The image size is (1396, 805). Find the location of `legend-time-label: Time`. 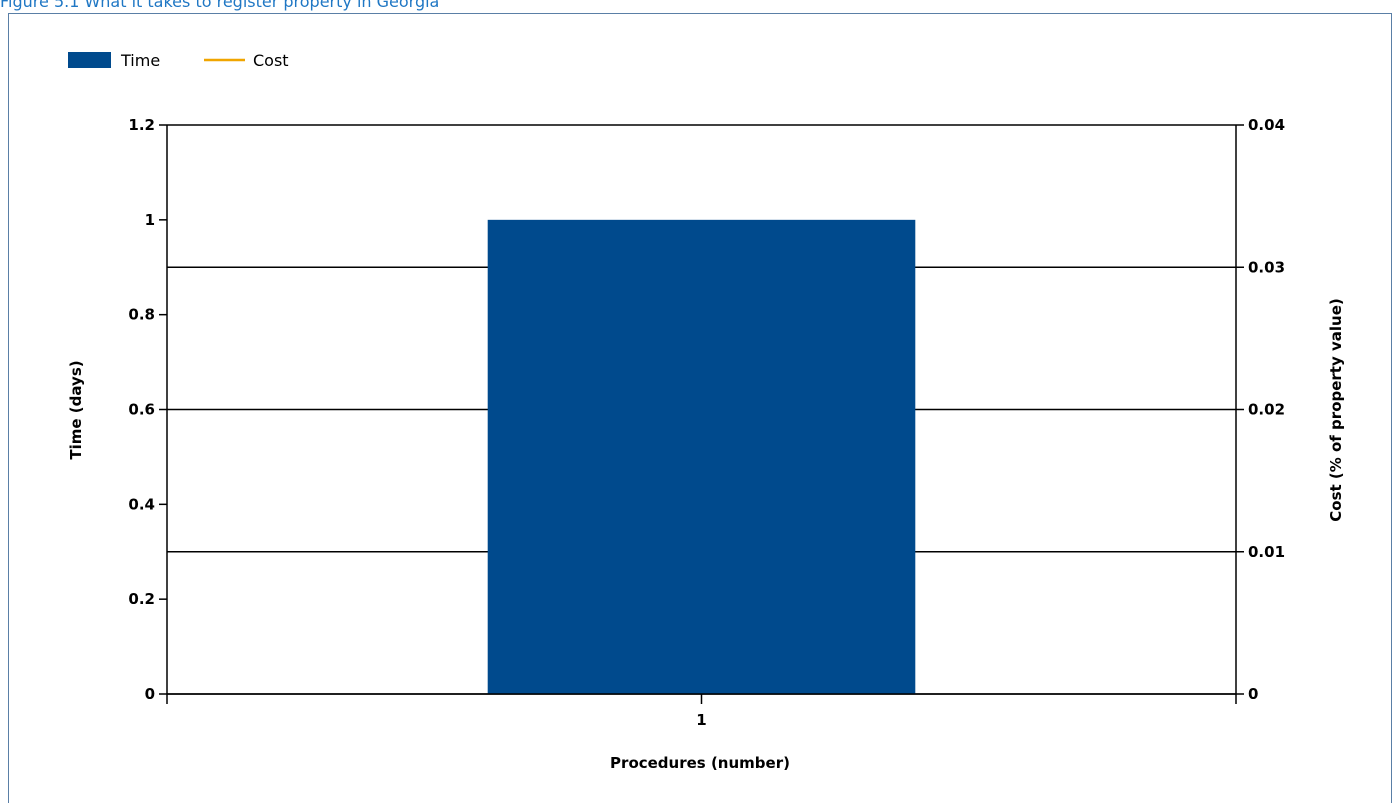

legend-time-label: Time is located at coordinates (140, 60).